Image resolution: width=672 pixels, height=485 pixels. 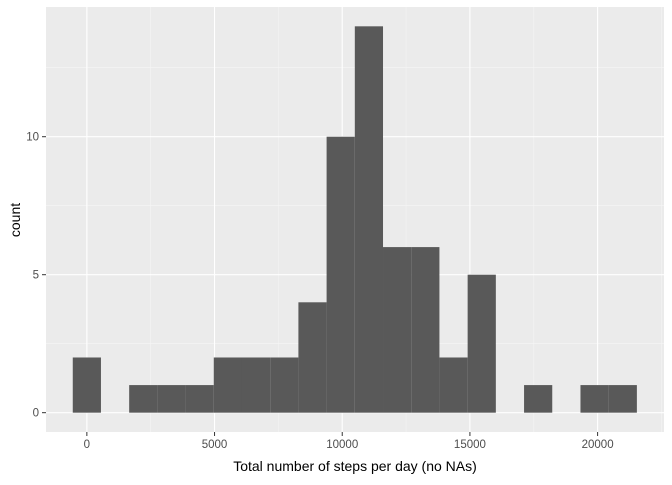 I want to click on y-axis-title: count, so click(x=15, y=220).